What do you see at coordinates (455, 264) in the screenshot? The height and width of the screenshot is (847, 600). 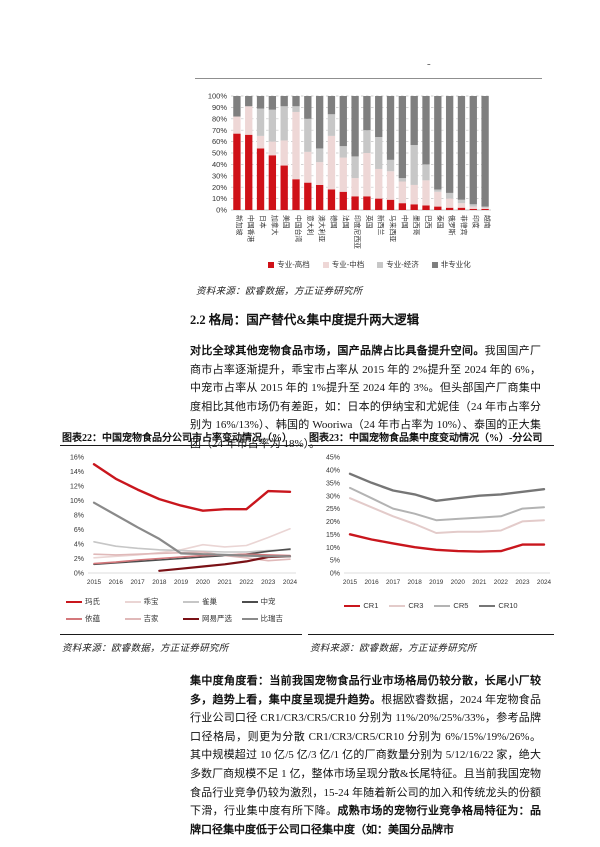 I see `legend-label: 非专业化` at bounding box center [455, 264].